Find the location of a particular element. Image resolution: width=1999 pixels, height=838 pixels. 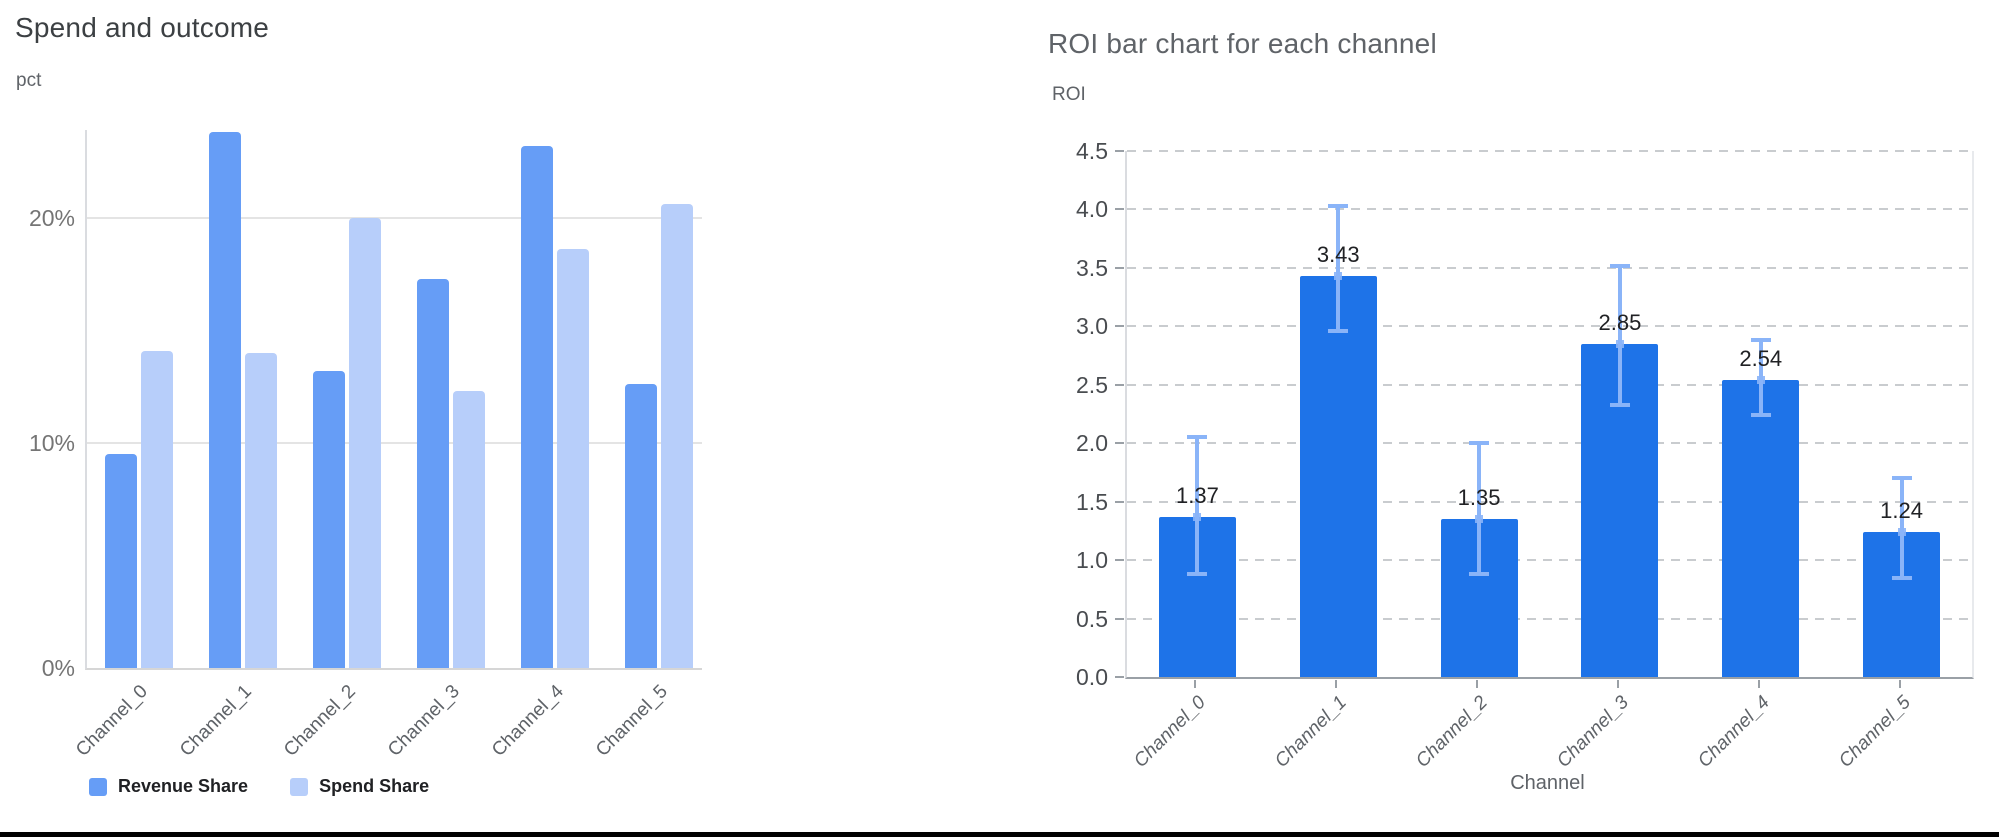

right-x-tick-label: Channel_5 is located at coordinates (1874, 732).